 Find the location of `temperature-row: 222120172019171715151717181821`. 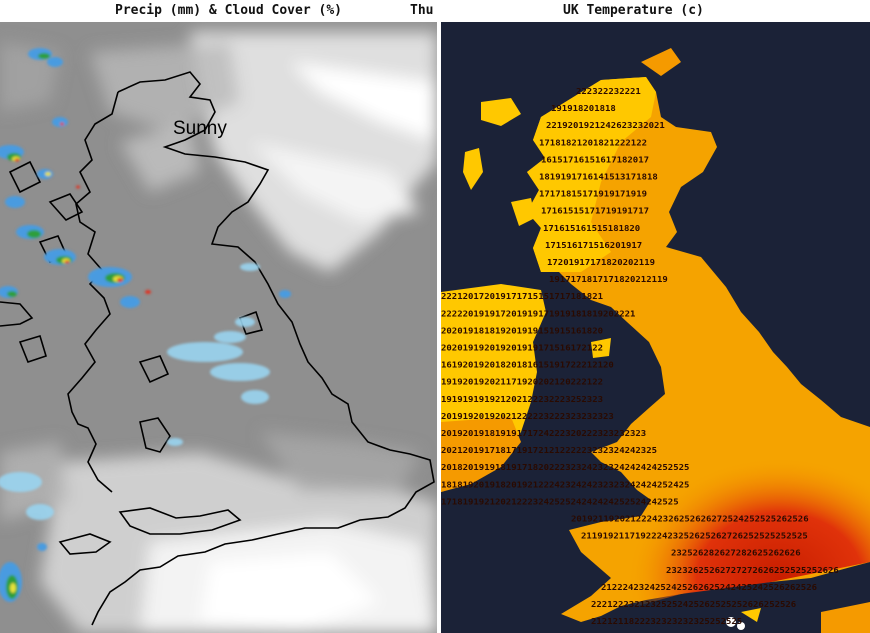

temperature-row: 222120172019171715151717181821 is located at coordinates (522, 296).